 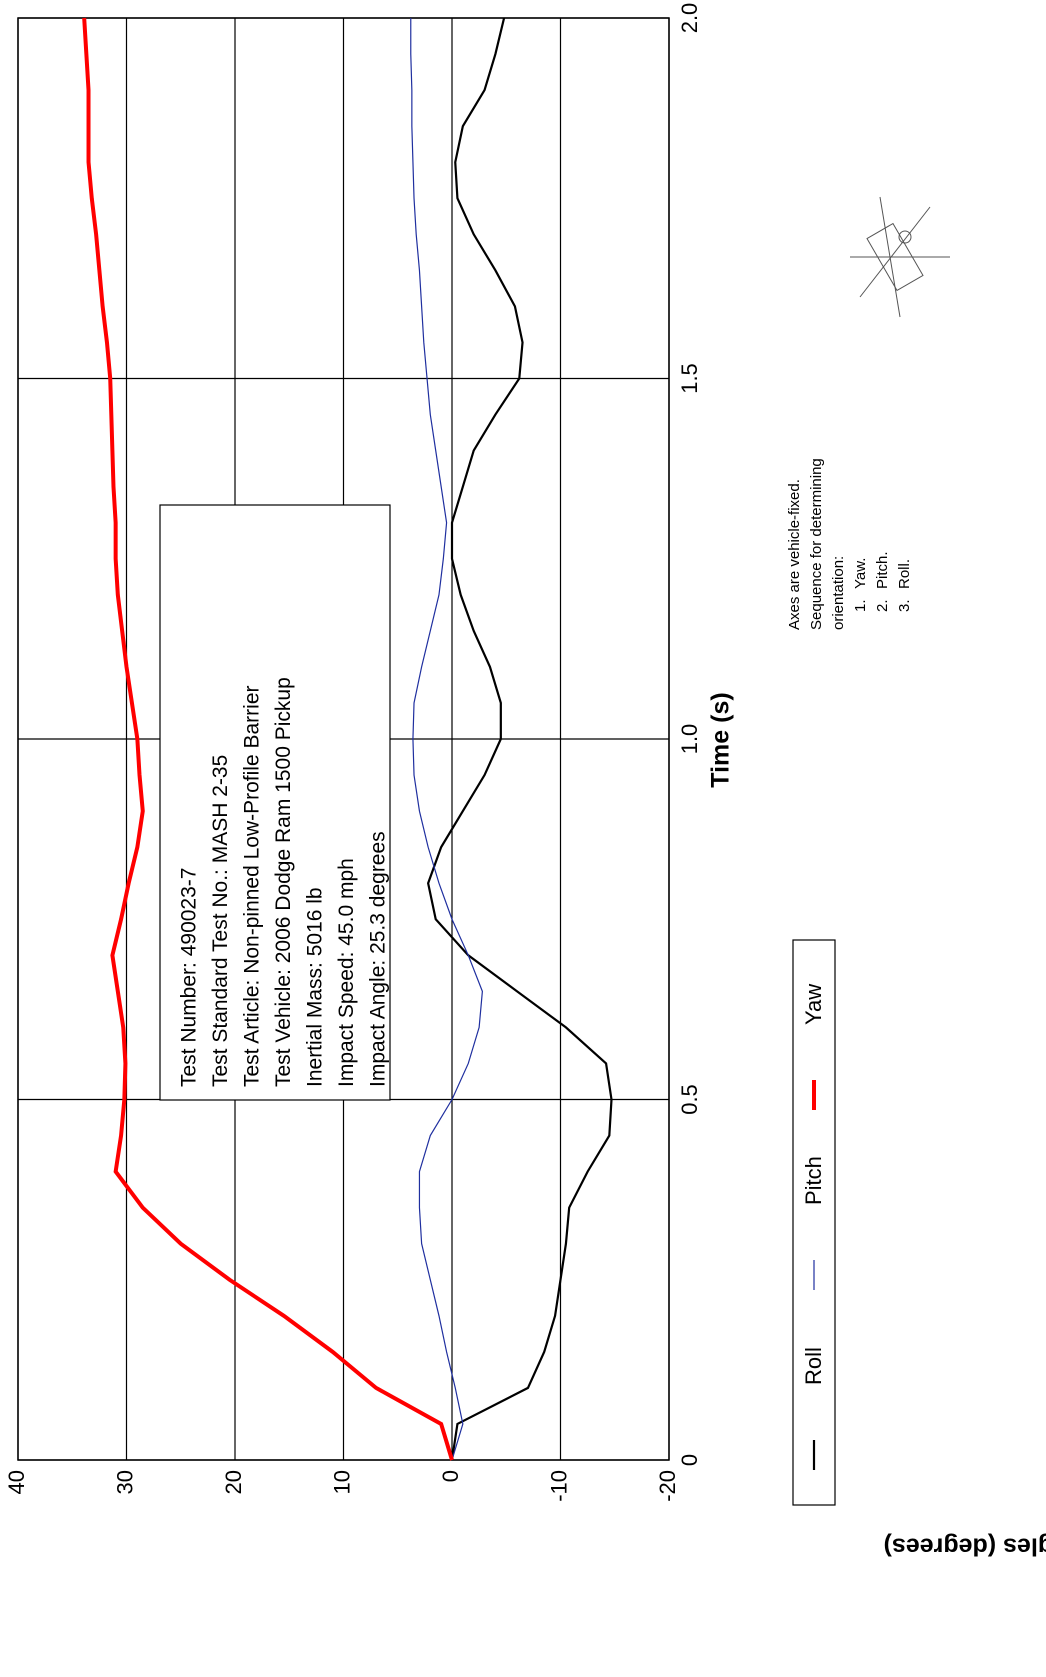 I want to click on x-tick-label: 1.0, so click(x=689, y=739).